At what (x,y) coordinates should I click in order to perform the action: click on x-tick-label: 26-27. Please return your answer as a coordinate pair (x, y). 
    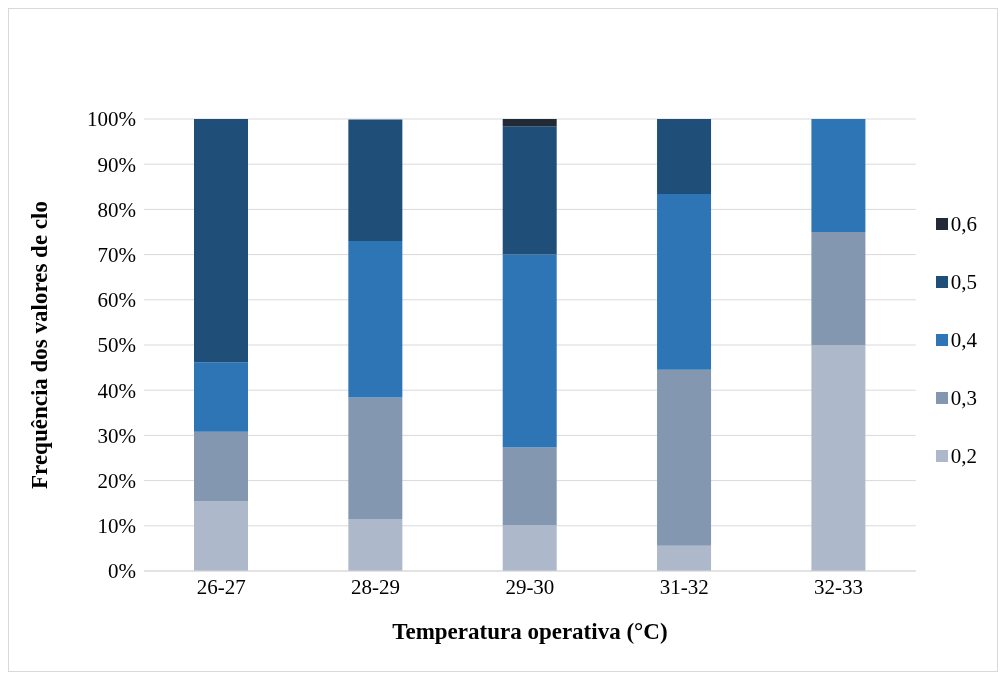
    Looking at the image, I should click on (221, 586).